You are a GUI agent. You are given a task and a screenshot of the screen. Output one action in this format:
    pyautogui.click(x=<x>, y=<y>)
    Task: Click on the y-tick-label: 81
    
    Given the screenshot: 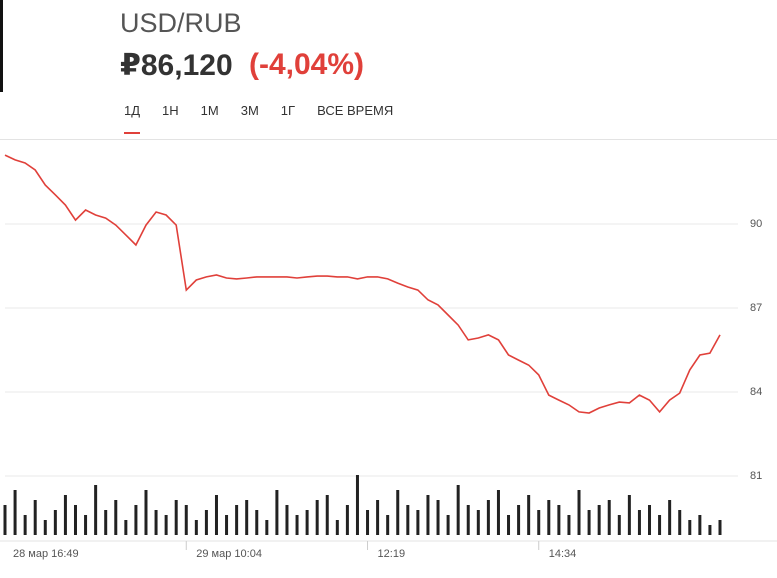 What is the action you would take?
    pyautogui.click(x=756, y=476)
    